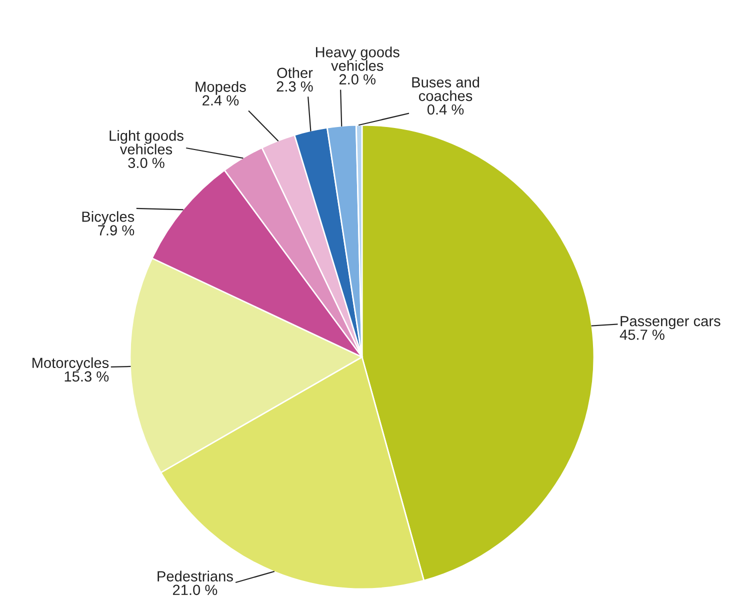 This screenshot has width=750, height=606. I want to click on data-label: 2.0 %, so click(357, 79).